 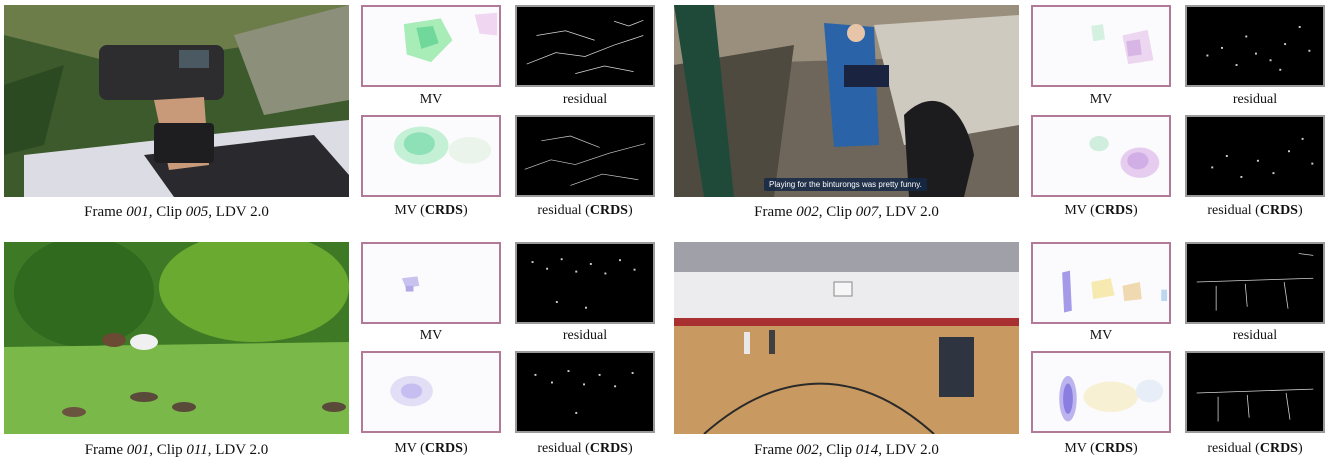 I want to click on frame-caption: Frame 001, Clip 005, LDV 2.0, so click(x=176, y=212).